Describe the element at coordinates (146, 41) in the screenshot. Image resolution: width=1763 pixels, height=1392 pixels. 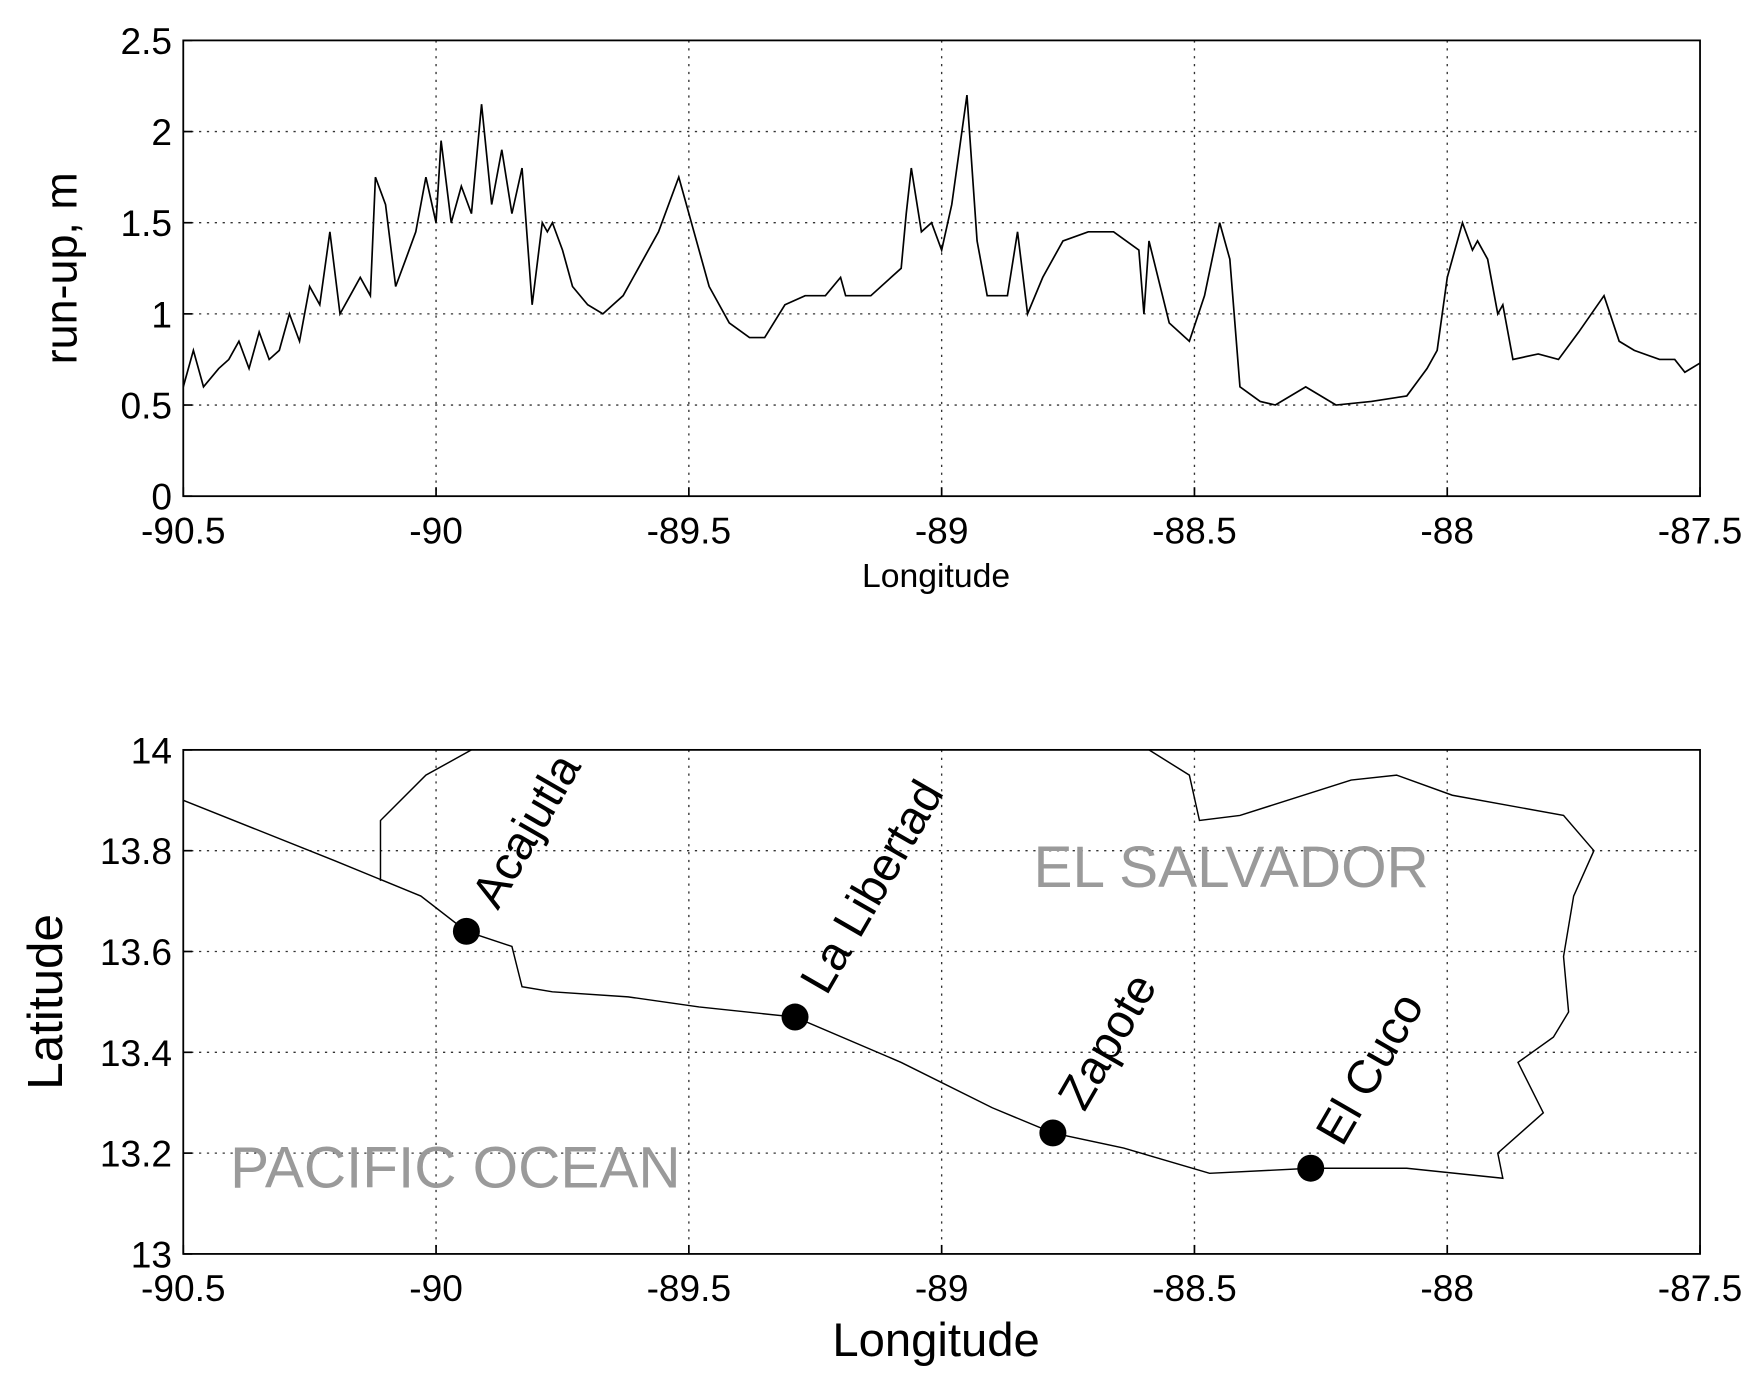
I see `y-tick-label: 2.5` at that location.